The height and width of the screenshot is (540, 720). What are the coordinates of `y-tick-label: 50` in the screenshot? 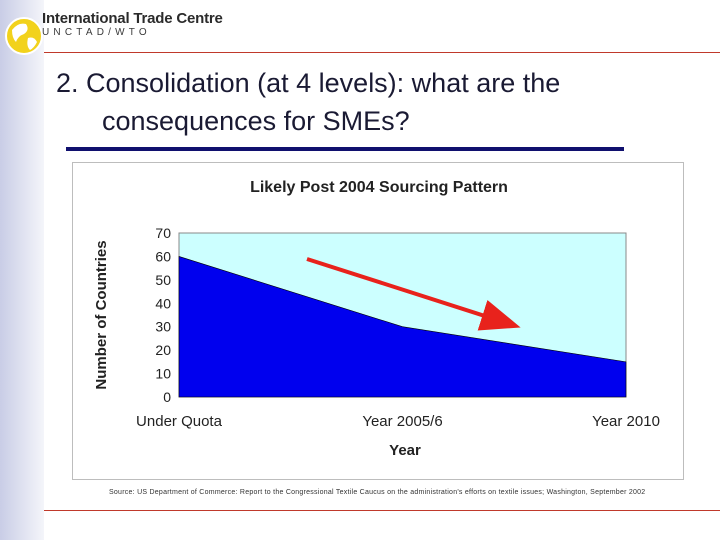 It's located at (163, 280).